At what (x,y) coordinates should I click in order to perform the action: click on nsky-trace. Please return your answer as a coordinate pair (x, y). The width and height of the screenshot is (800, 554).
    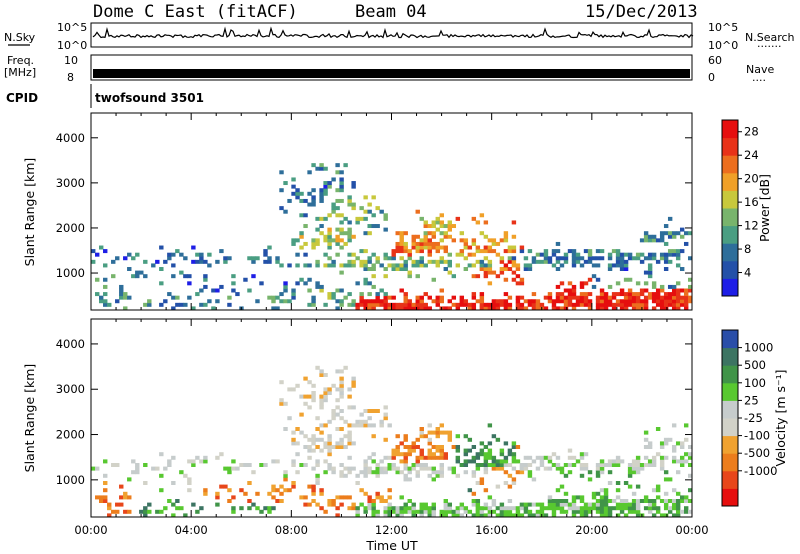
    Looking at the image, I should click on (393, 33).